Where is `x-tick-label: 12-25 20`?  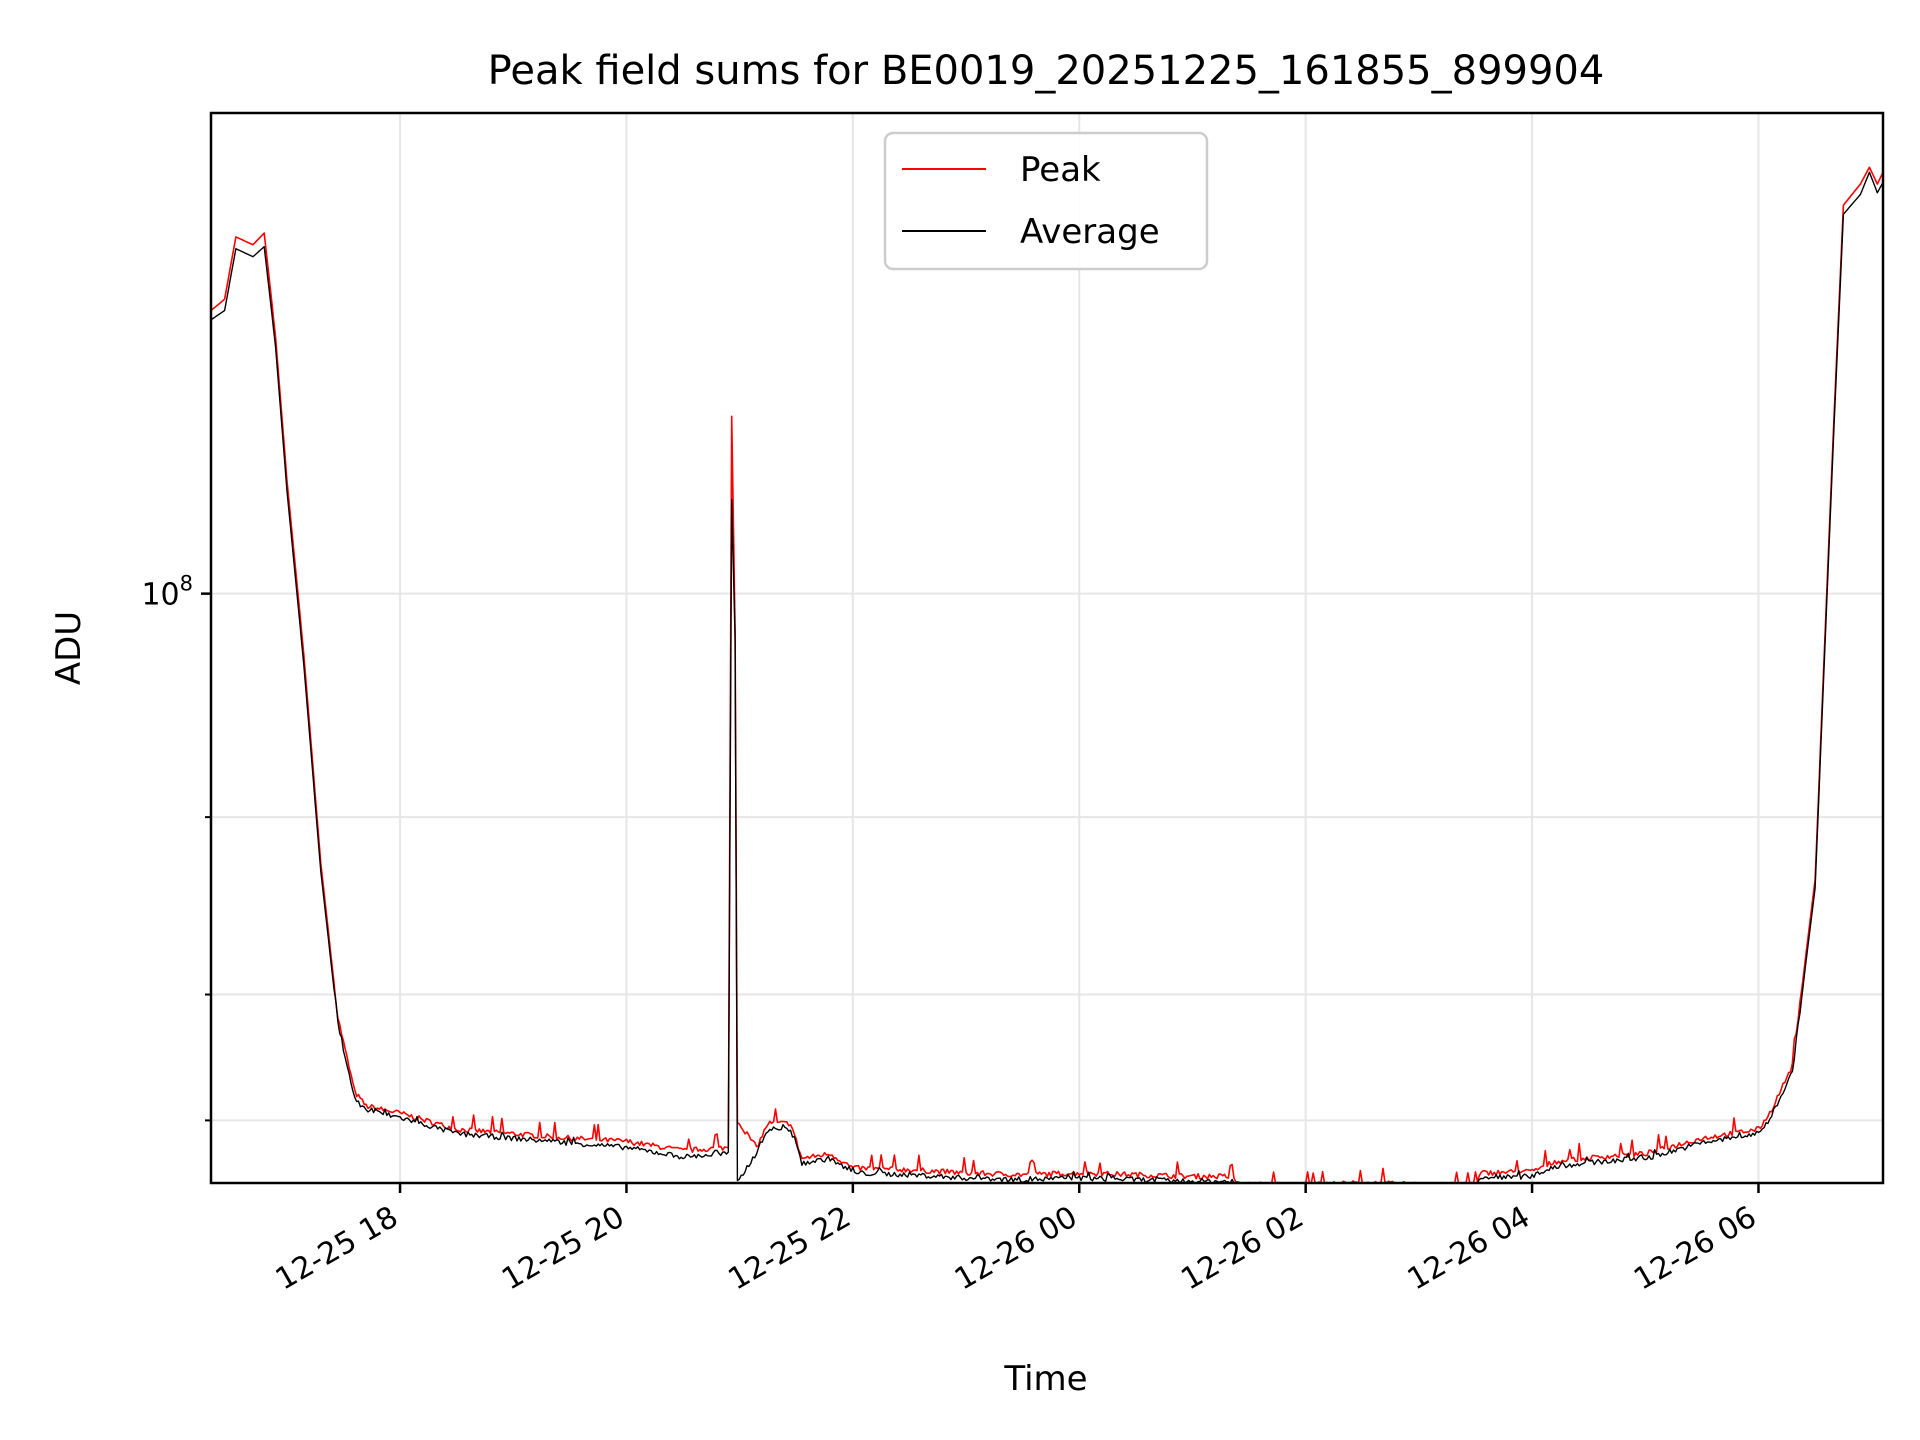 x-tick-label: 12-25 20 is located at coordinates (563, 1249).